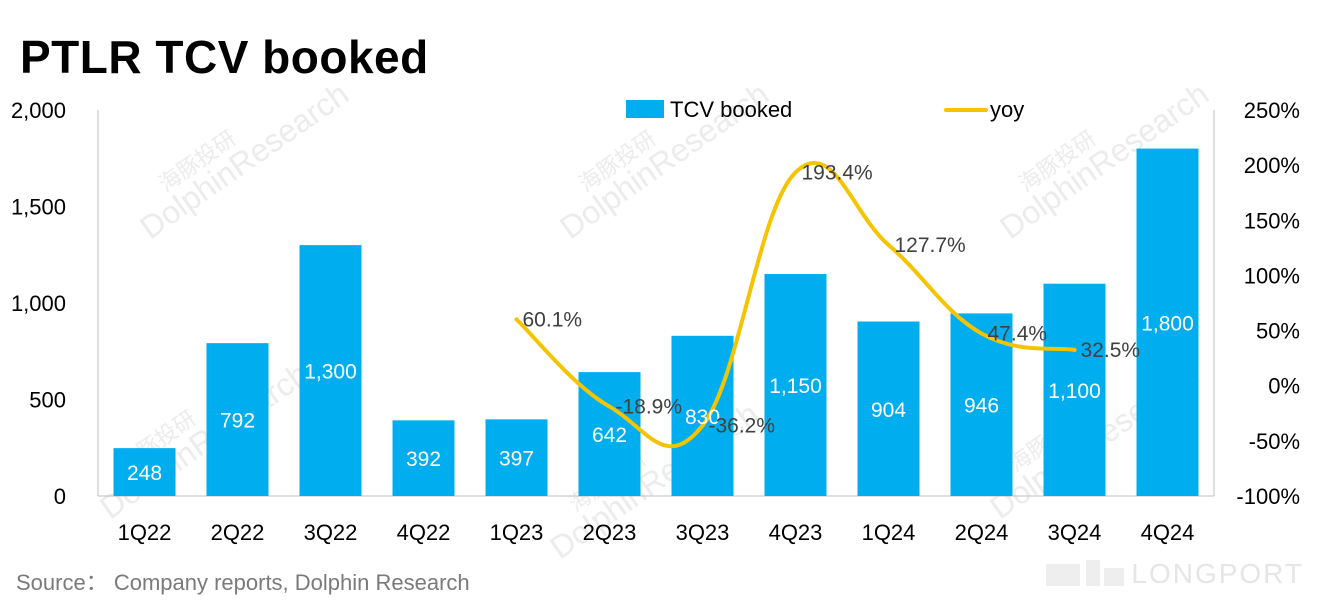  Describe the element at coordinates (553, 319) in the screenshot. I see `yoy-value-label: 60.1%` at that location.